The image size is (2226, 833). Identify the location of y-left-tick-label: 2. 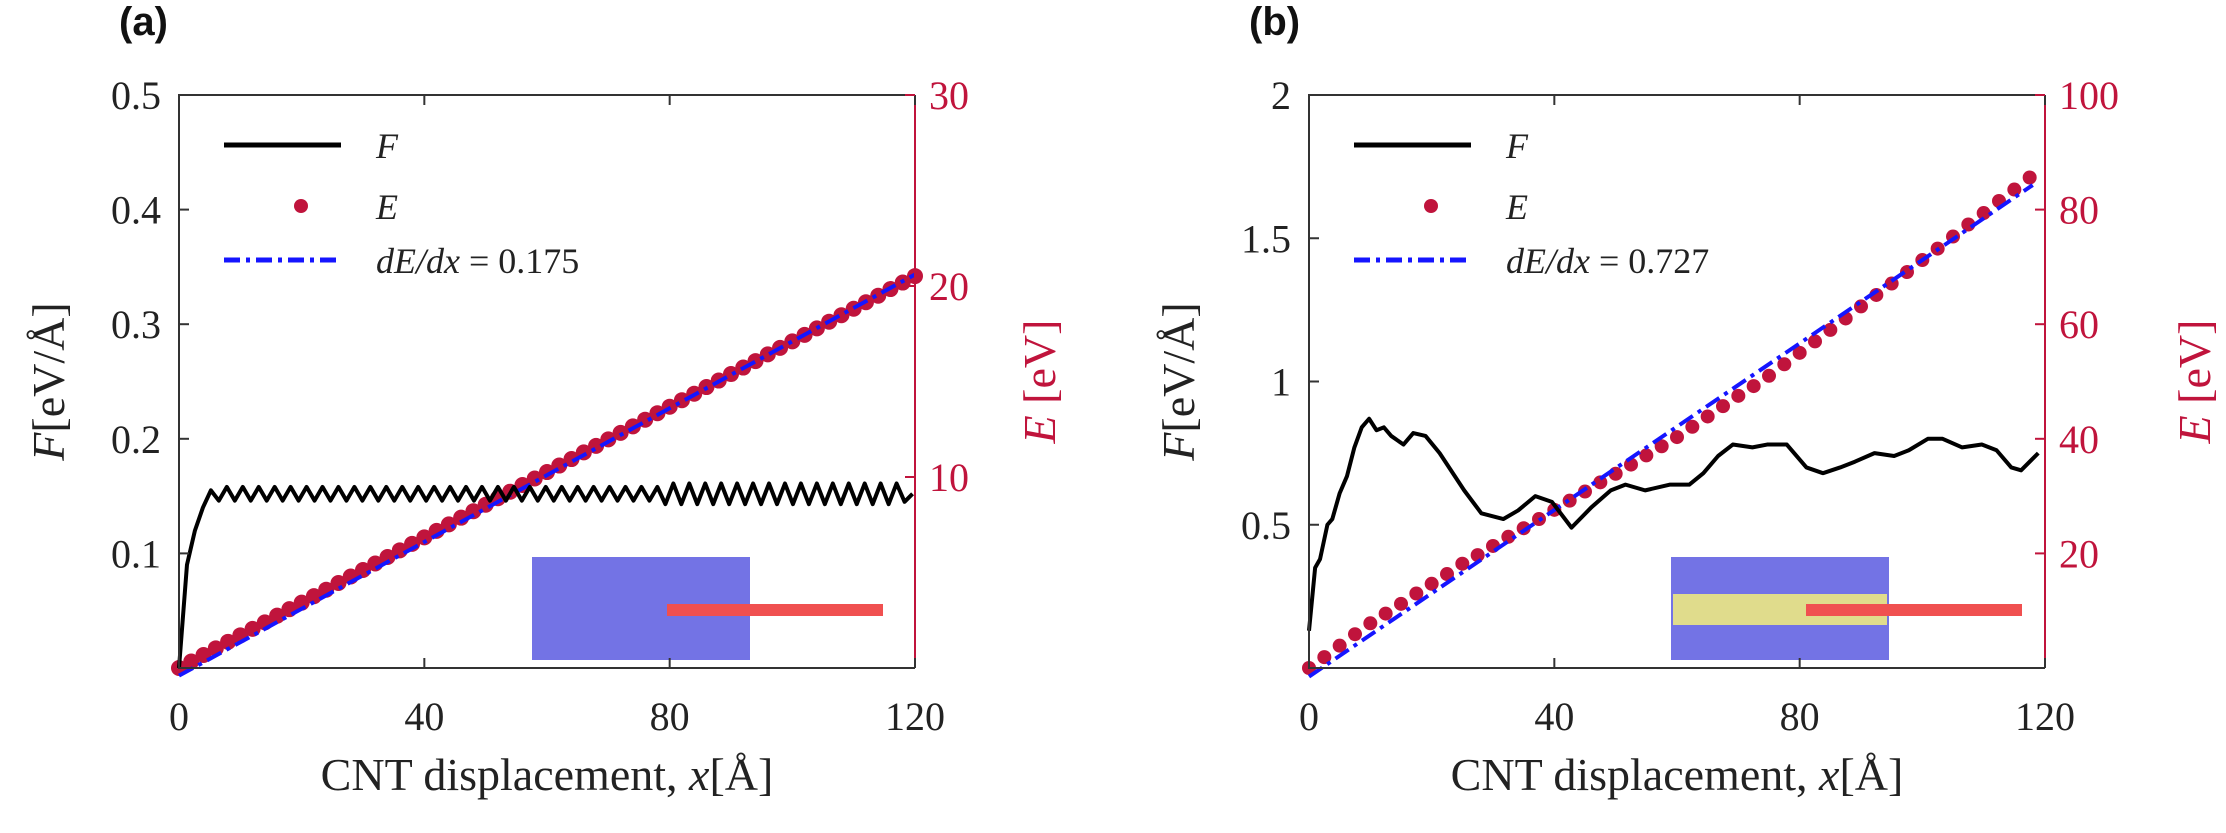
(1281, 95).